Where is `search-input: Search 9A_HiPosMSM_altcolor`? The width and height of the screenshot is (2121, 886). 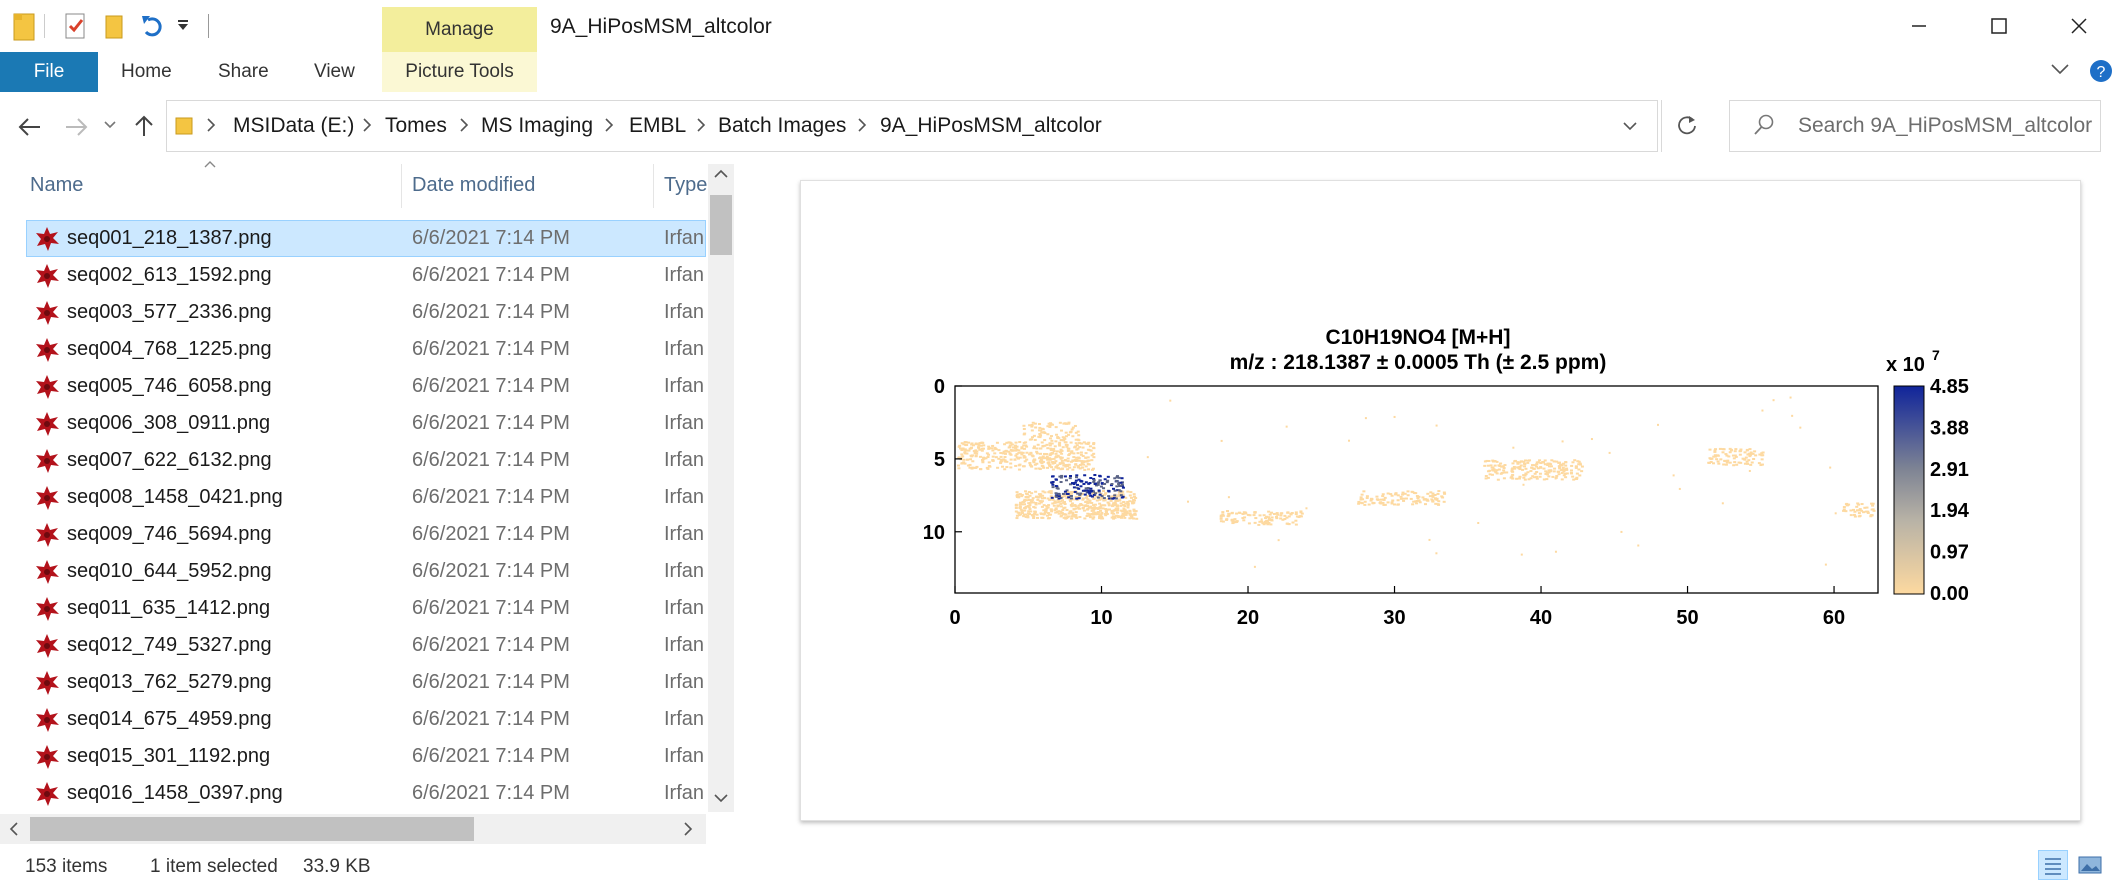 search-input: Search 9A_HiPosMSM_altcolor is located at coordinates (1945, 125).